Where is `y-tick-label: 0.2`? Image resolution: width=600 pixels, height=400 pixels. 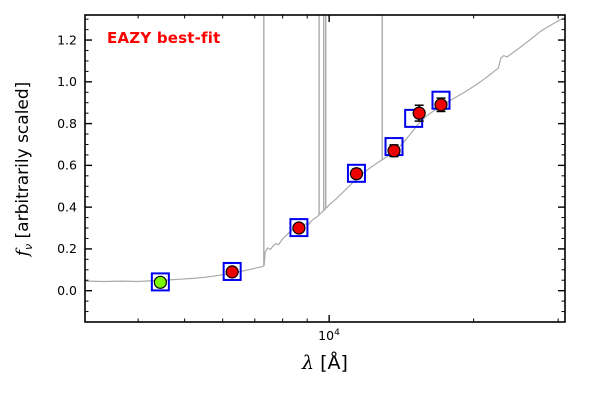 y-tick-label: 0.2 is located at coordinates (67, 248).